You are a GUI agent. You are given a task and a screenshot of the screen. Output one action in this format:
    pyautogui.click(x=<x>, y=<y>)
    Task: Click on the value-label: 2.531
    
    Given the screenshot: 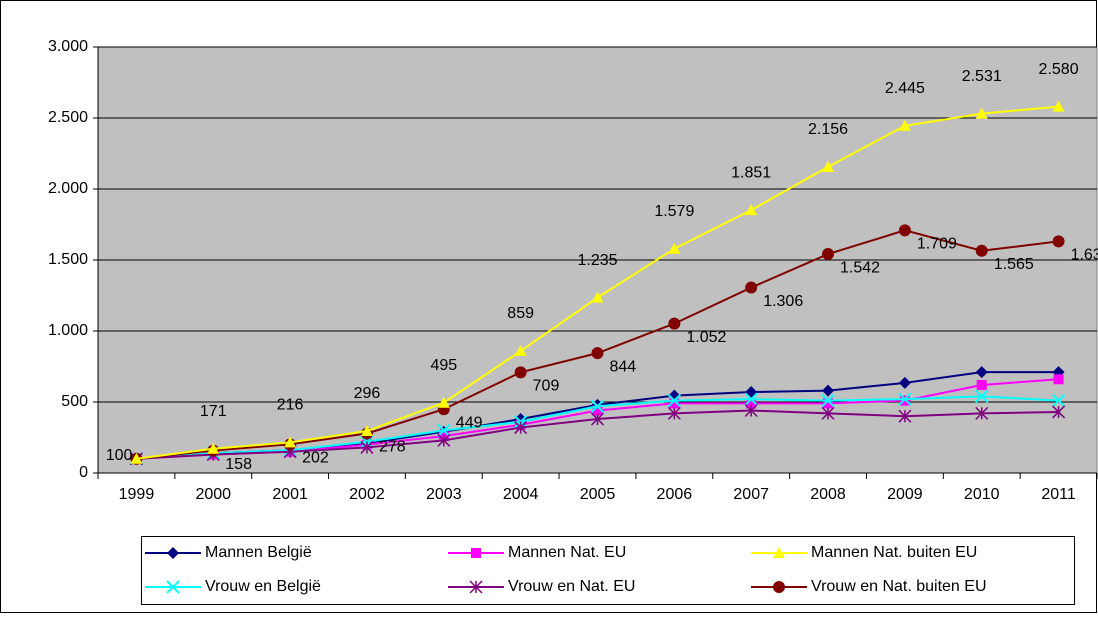 What is the action you would take?
    pyautogui.click(x=982, y=76)
    